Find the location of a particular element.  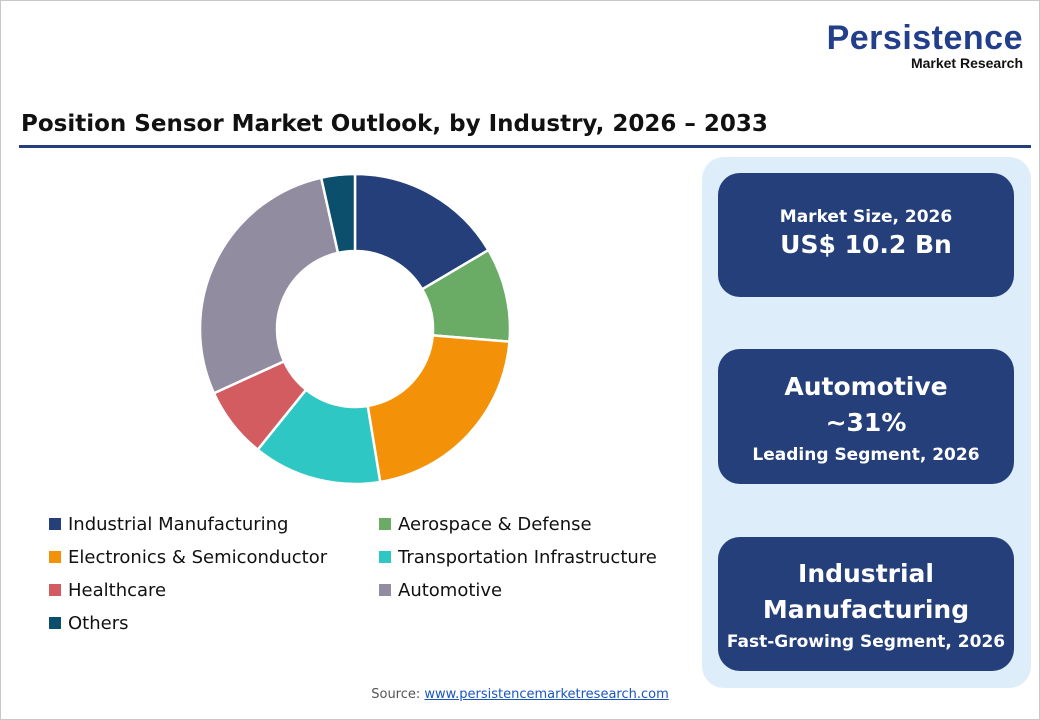

market-size-card: Market Size, 2026 US$ 10.2 Bn is located at coordinates (866, 235).